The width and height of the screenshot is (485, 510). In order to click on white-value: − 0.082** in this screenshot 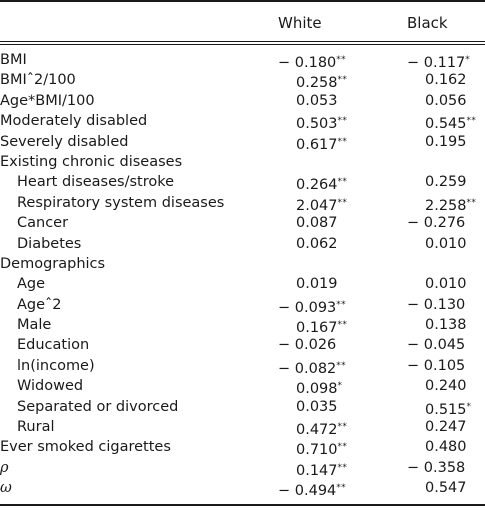, I will do `click(312, 367)`.